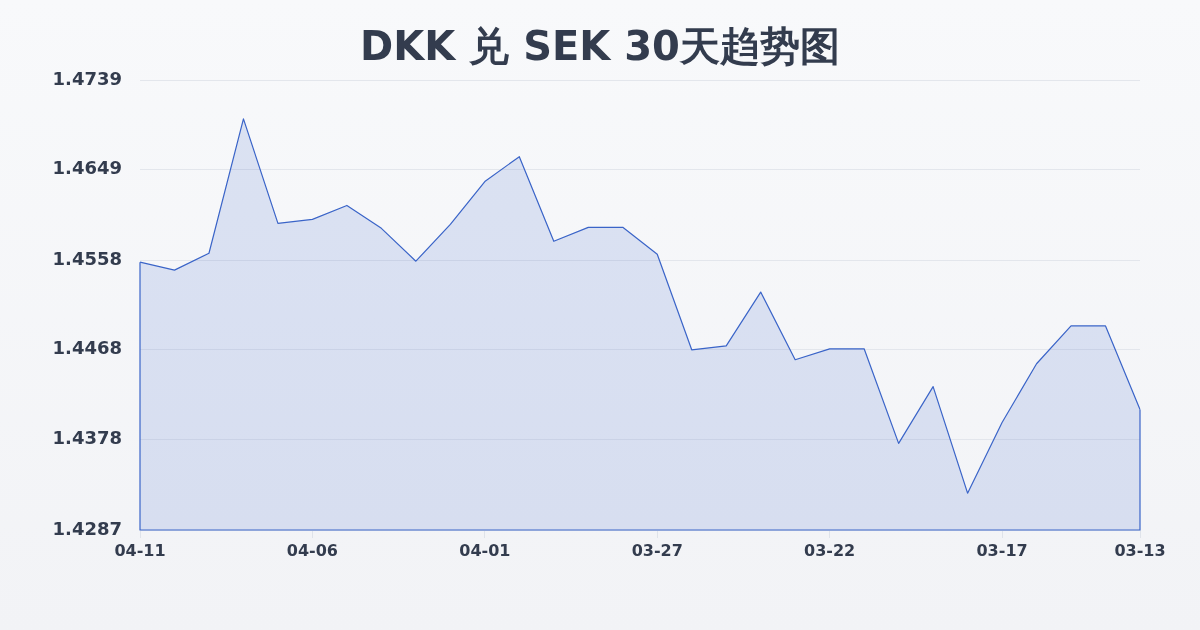  What do you see at coordinates (485, 550) in the screenshot?
I see `x-tick-label: 04-01` at bounding box center [485, 550].